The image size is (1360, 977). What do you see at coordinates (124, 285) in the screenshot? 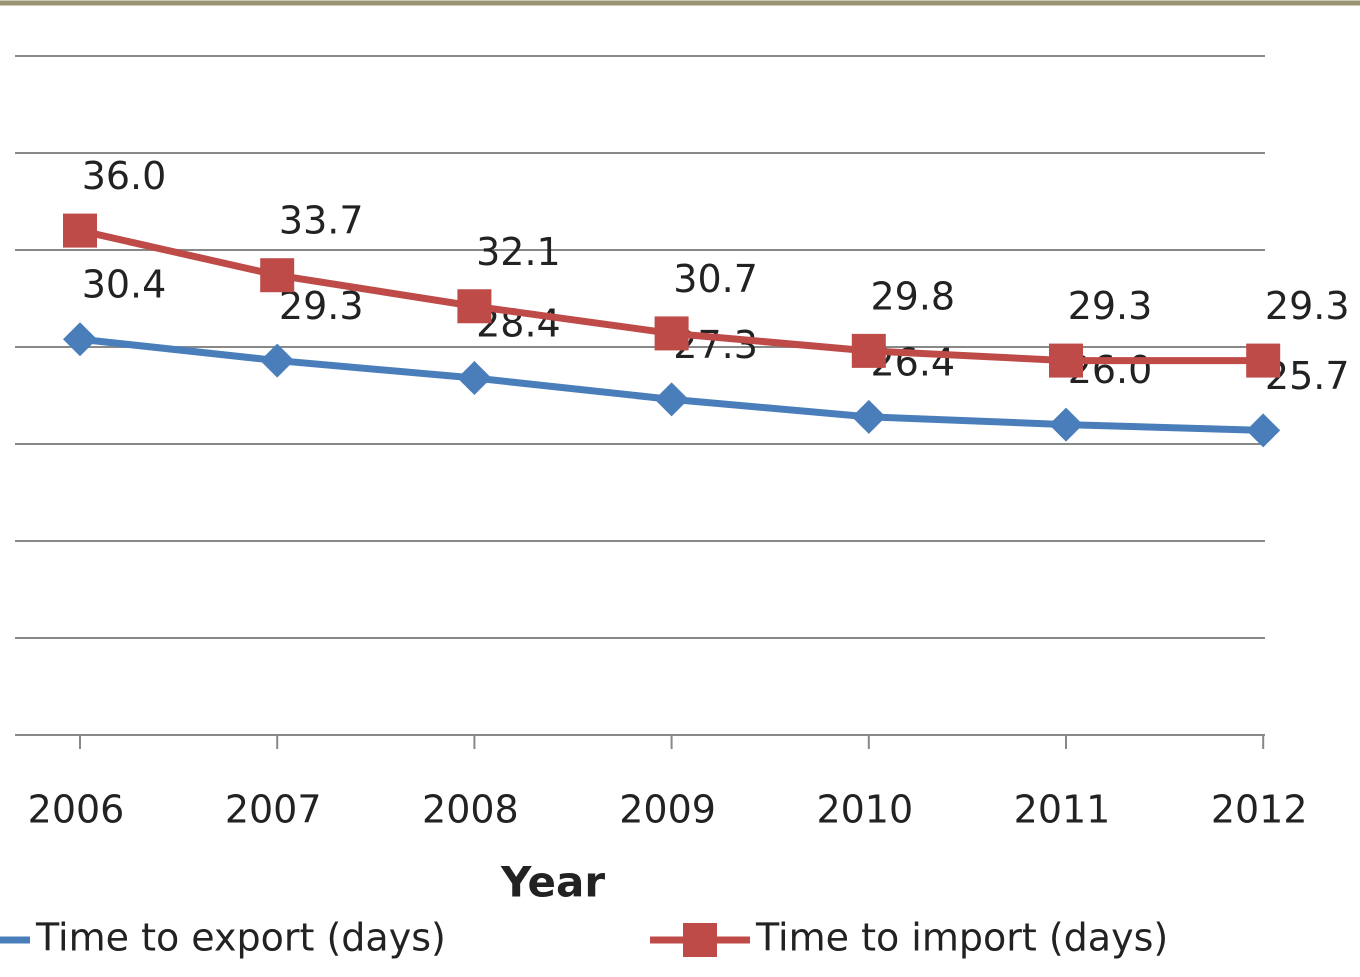
I see `data-label: 30.4` at bounding box center [124, 285].